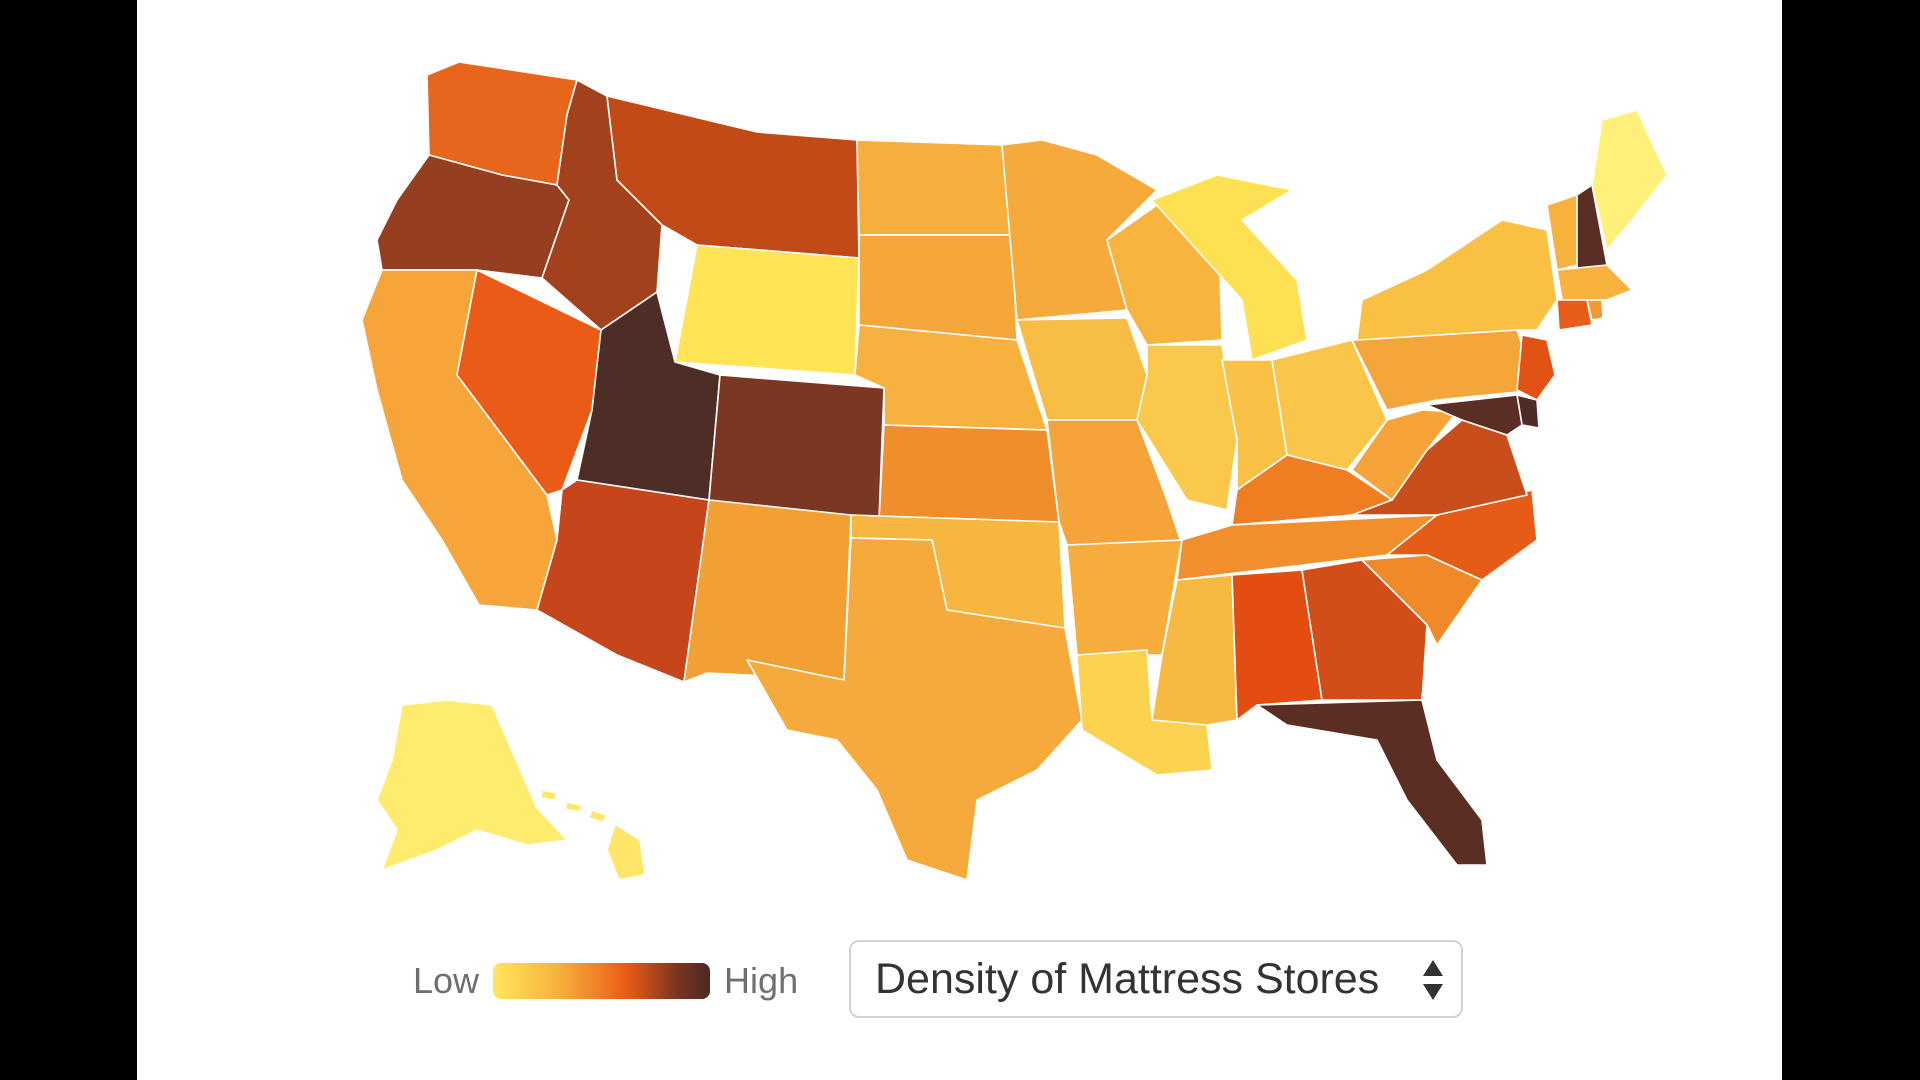 Image resolution: width=1920 pixels, height=1080 pixels. What do you see at coordinates (472, 785) in the screenshot?
I see `state-ak` at bounding box center [472, 785].